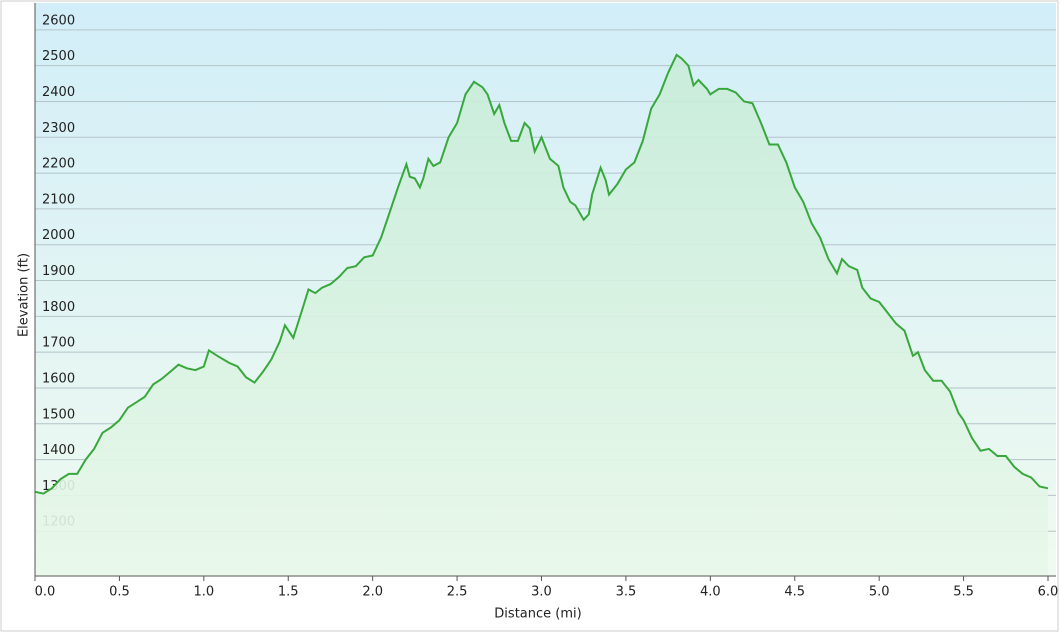 The width and height of the screenshot is (1060, 637). What do you see at coordinates (288, 592) in the screenshot?
I see `x-tick-label: 1.5` at bounding box center [288, 592].